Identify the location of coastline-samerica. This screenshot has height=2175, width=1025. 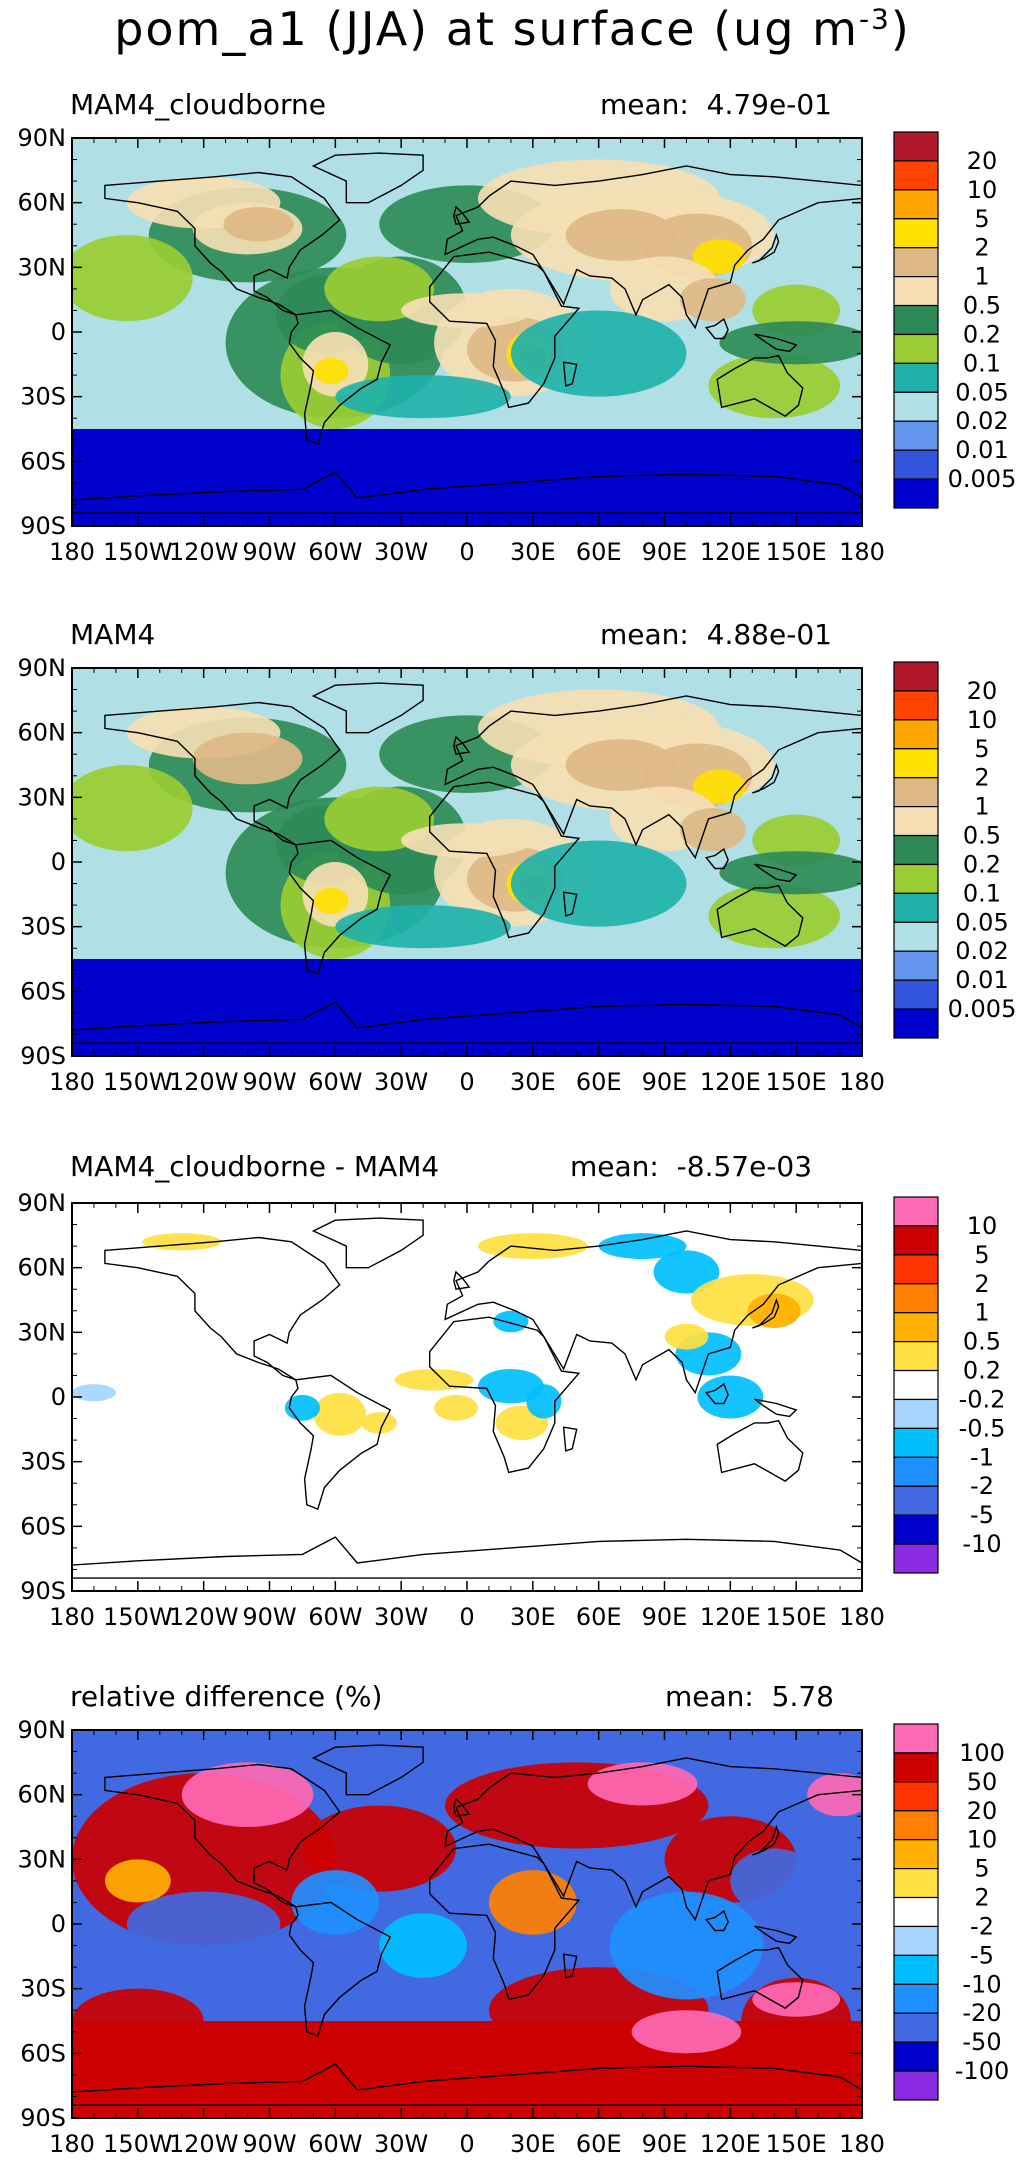
(340, 907).